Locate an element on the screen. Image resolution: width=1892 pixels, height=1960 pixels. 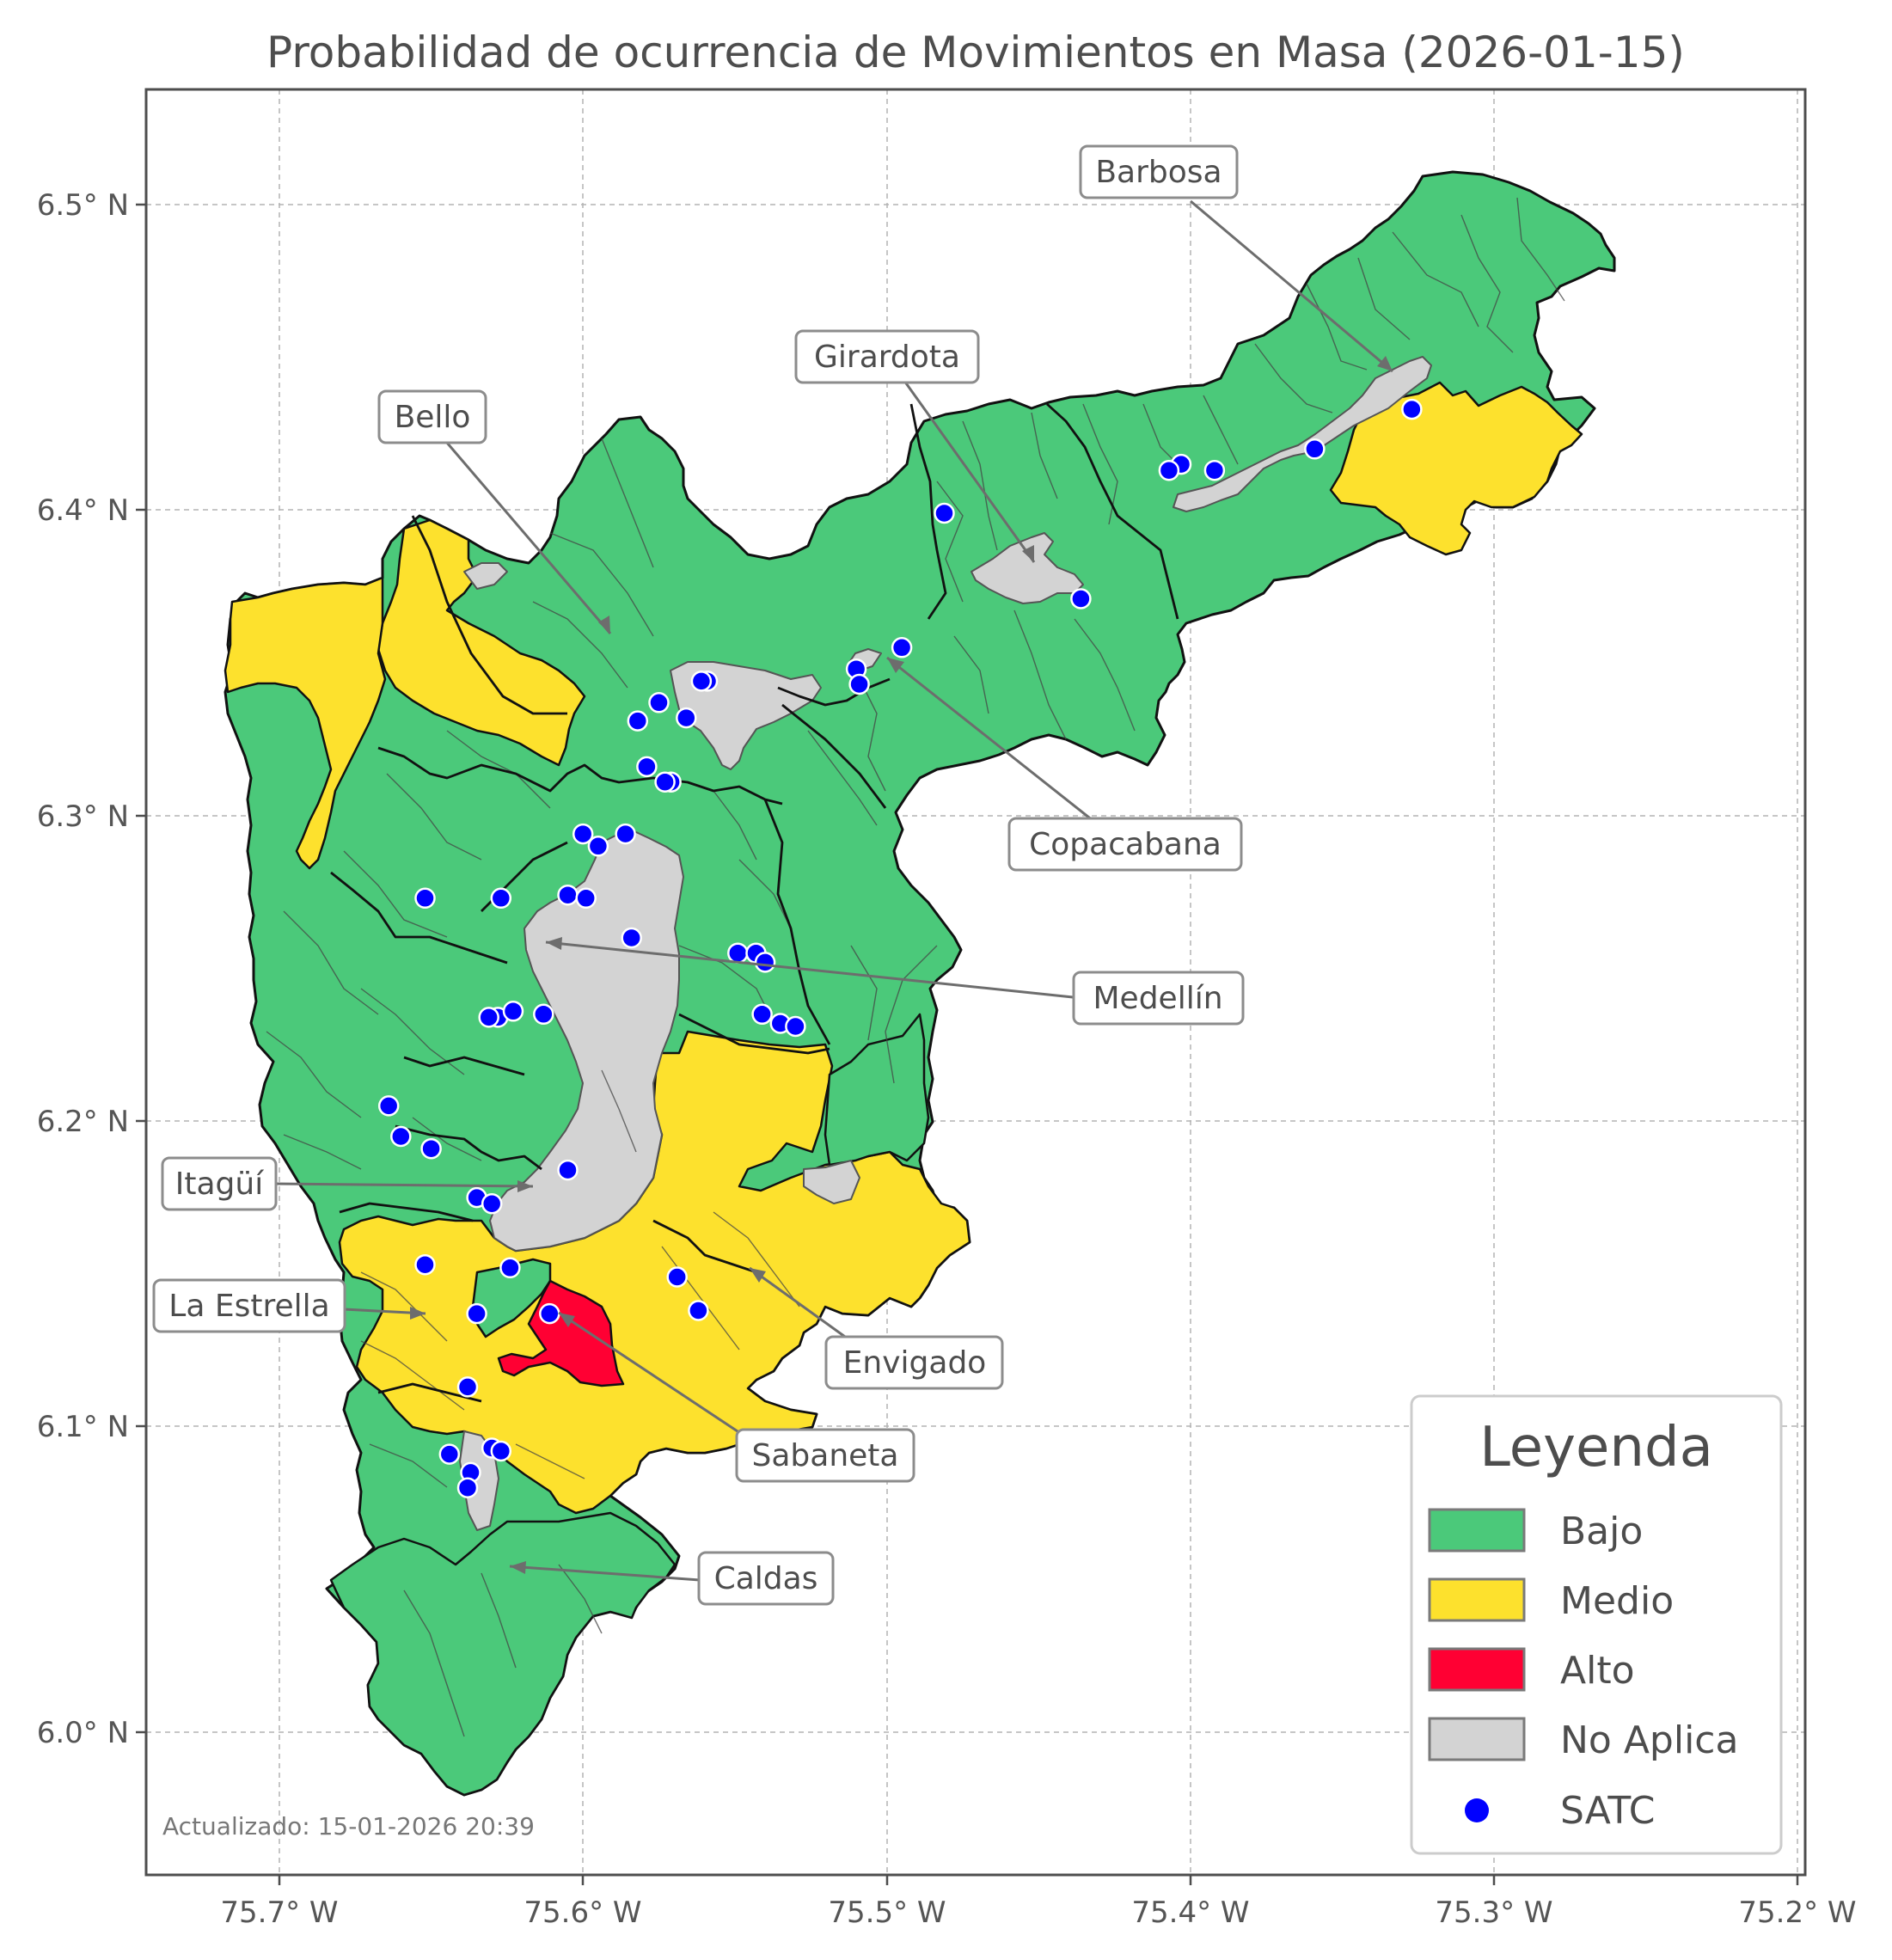
legend-swatch-bajo is located at coordinates (1477, 1530).